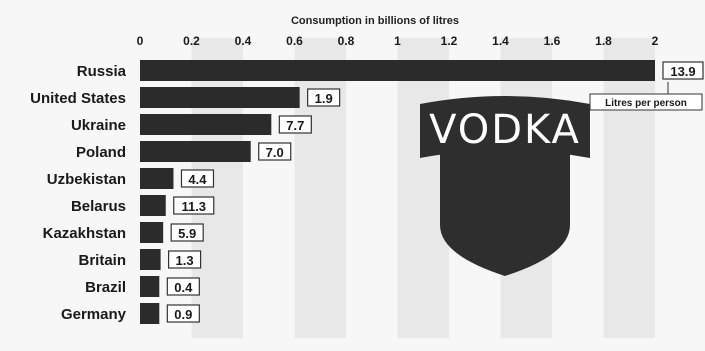 This screenshot has width=705, height=351. I want to click on x-tick-label: 2, so click(655, 41).